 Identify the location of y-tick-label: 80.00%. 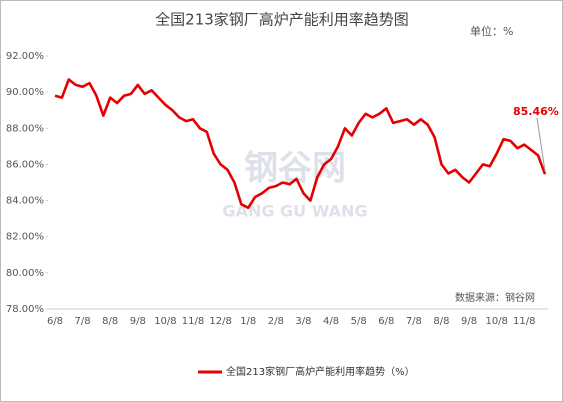
(25, 273).